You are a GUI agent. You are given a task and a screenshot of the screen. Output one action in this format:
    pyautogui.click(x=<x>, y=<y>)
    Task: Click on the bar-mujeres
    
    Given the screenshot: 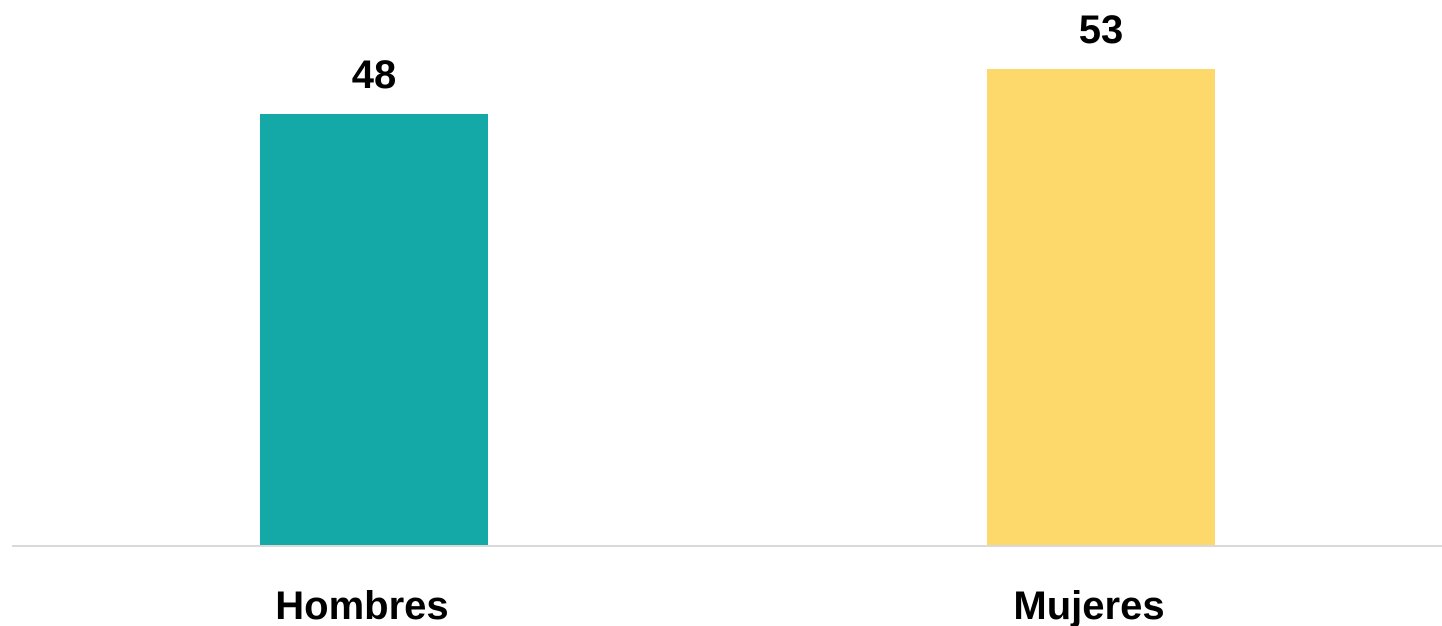 What is the action you would take?
    pyautogui.click(x=1101, y=307)
    